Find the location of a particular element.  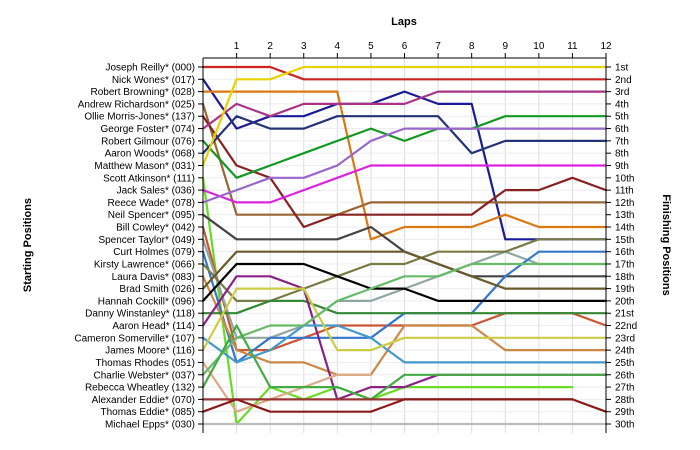

starting-position-label: Scott Atkinson* (111) is located at coordinates (149, 178).